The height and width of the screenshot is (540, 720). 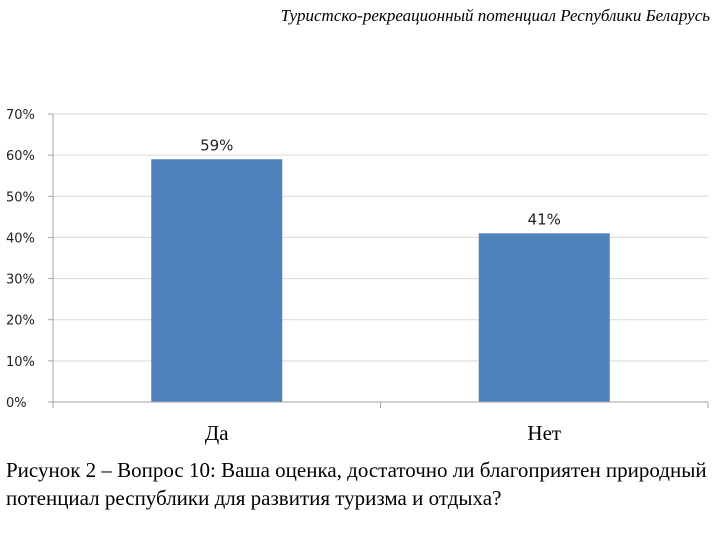 What do you see at coordinates (20, 280) in the screenshot?
I see `y-tick-label: 30%` at bounding box center [20, 280].